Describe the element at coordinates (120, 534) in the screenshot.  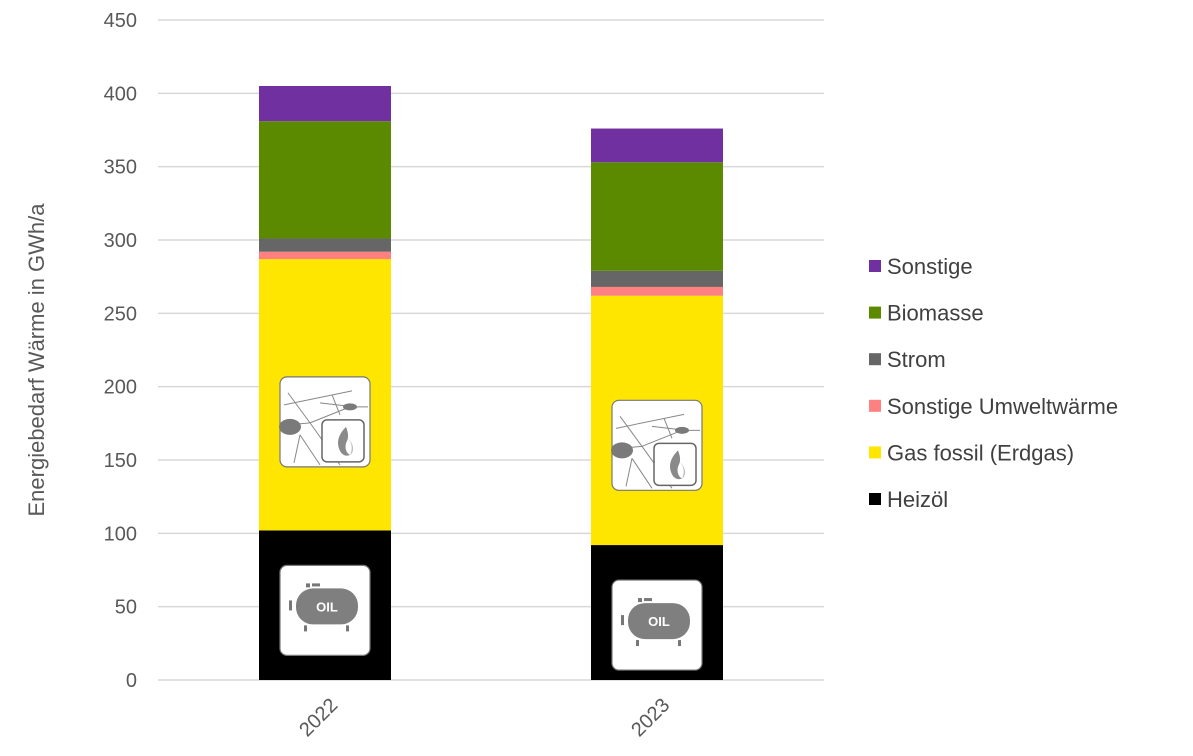
I see `y-tick-label: 100` at that location.